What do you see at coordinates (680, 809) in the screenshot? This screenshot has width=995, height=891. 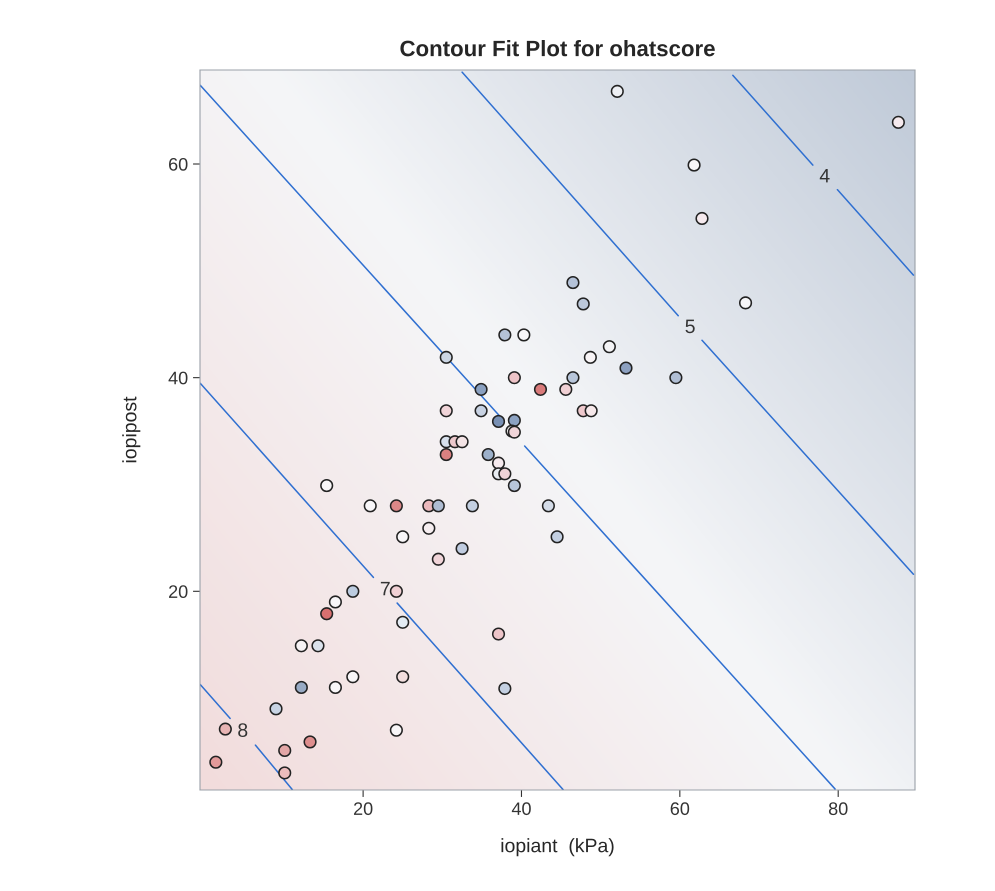 I see `x-tick-label: 60` at bounding box center [680, 809].